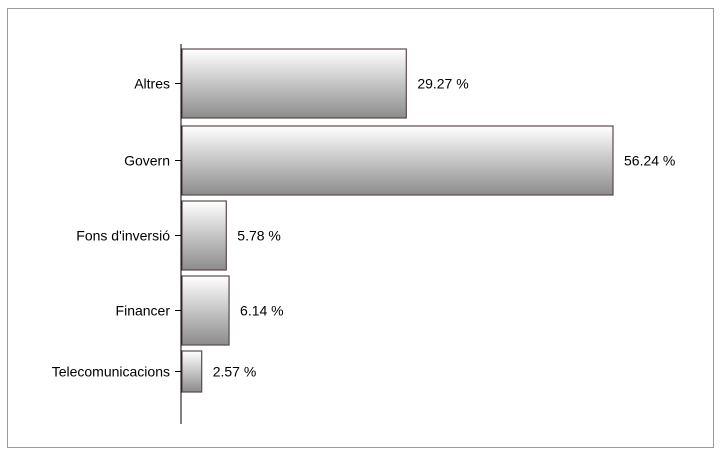 Image resolution: width=724 pixels, height=457 pixels. What do you see at coordinates (111, 372) in the screenshot?
I see `category-label-4: Telecomunicacions` at bounding box center [111, 372].